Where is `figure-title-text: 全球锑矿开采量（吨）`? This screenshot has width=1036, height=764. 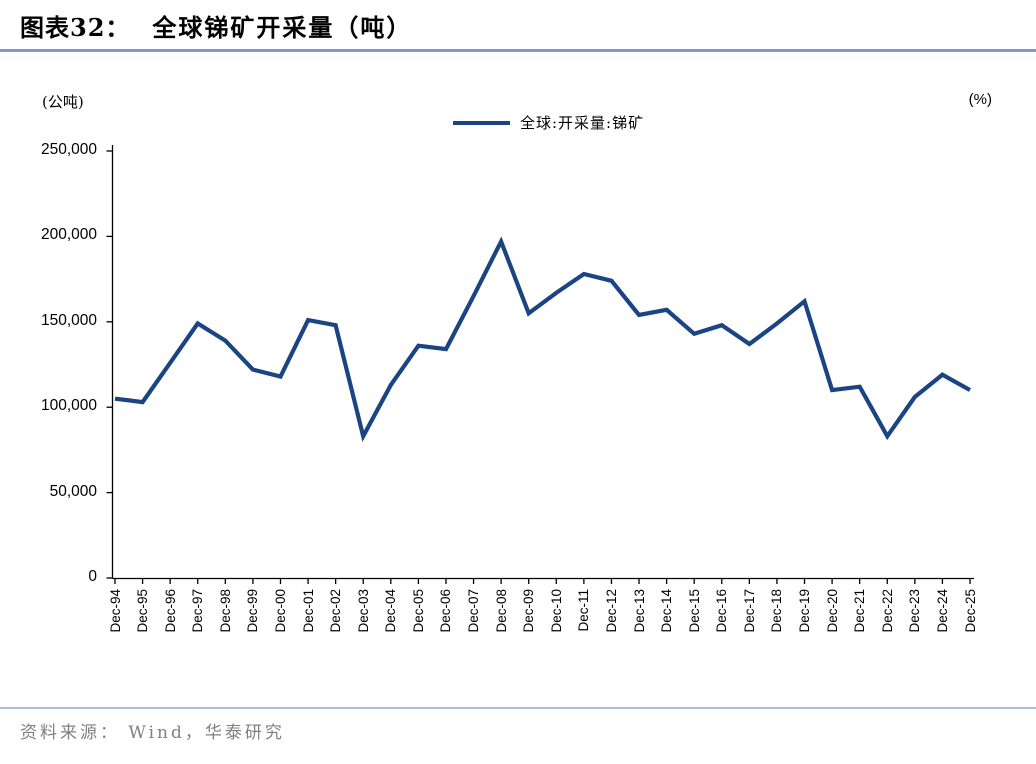 figure-title-text: 全球锑矿开采量（吨） is located at coordinates (282, 27).